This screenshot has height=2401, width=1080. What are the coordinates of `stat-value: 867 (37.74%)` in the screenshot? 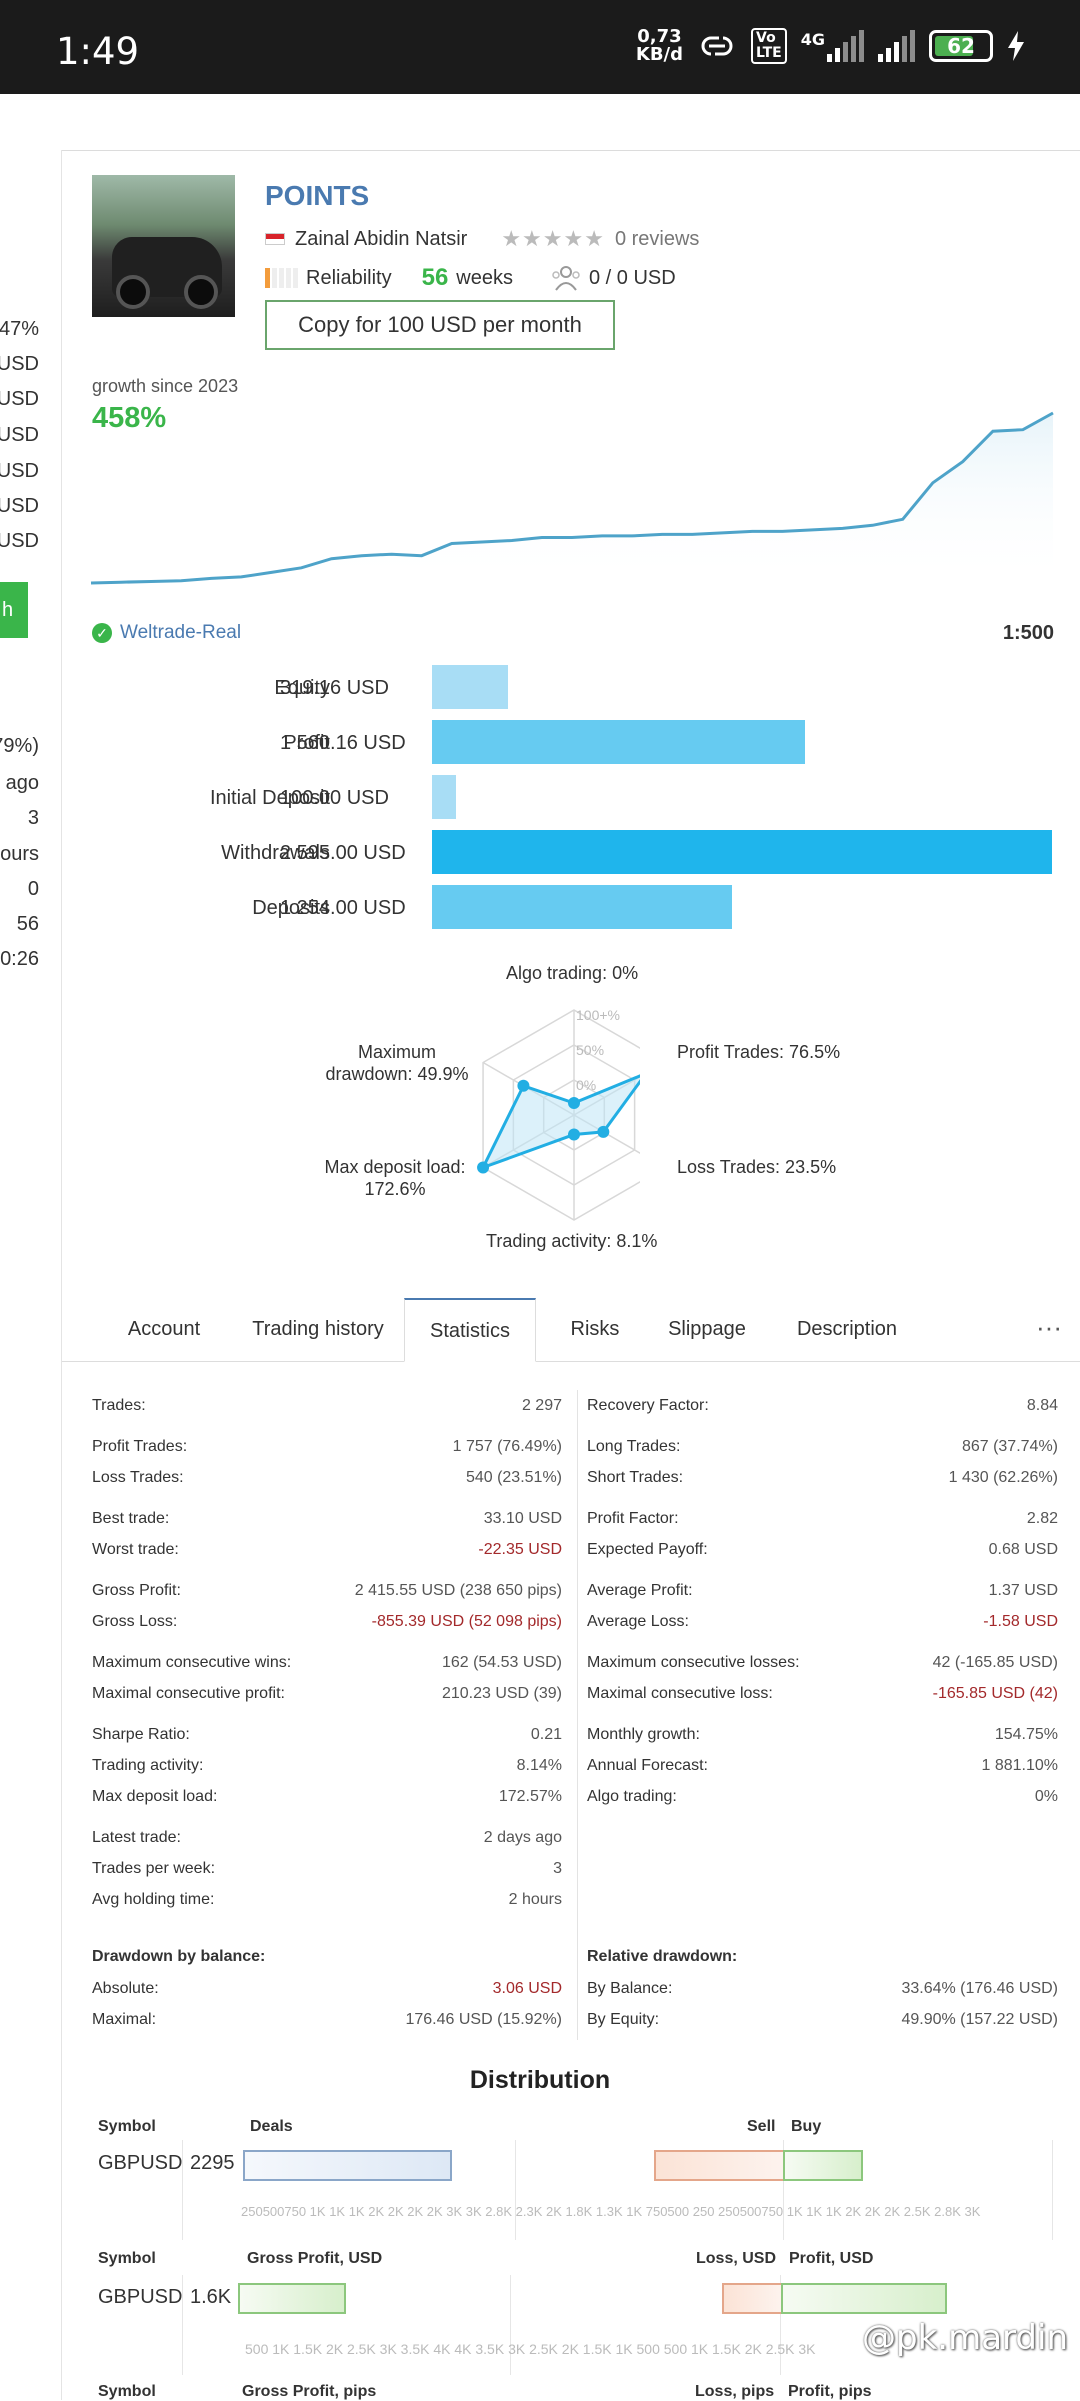 It's located at (1009, 1446).